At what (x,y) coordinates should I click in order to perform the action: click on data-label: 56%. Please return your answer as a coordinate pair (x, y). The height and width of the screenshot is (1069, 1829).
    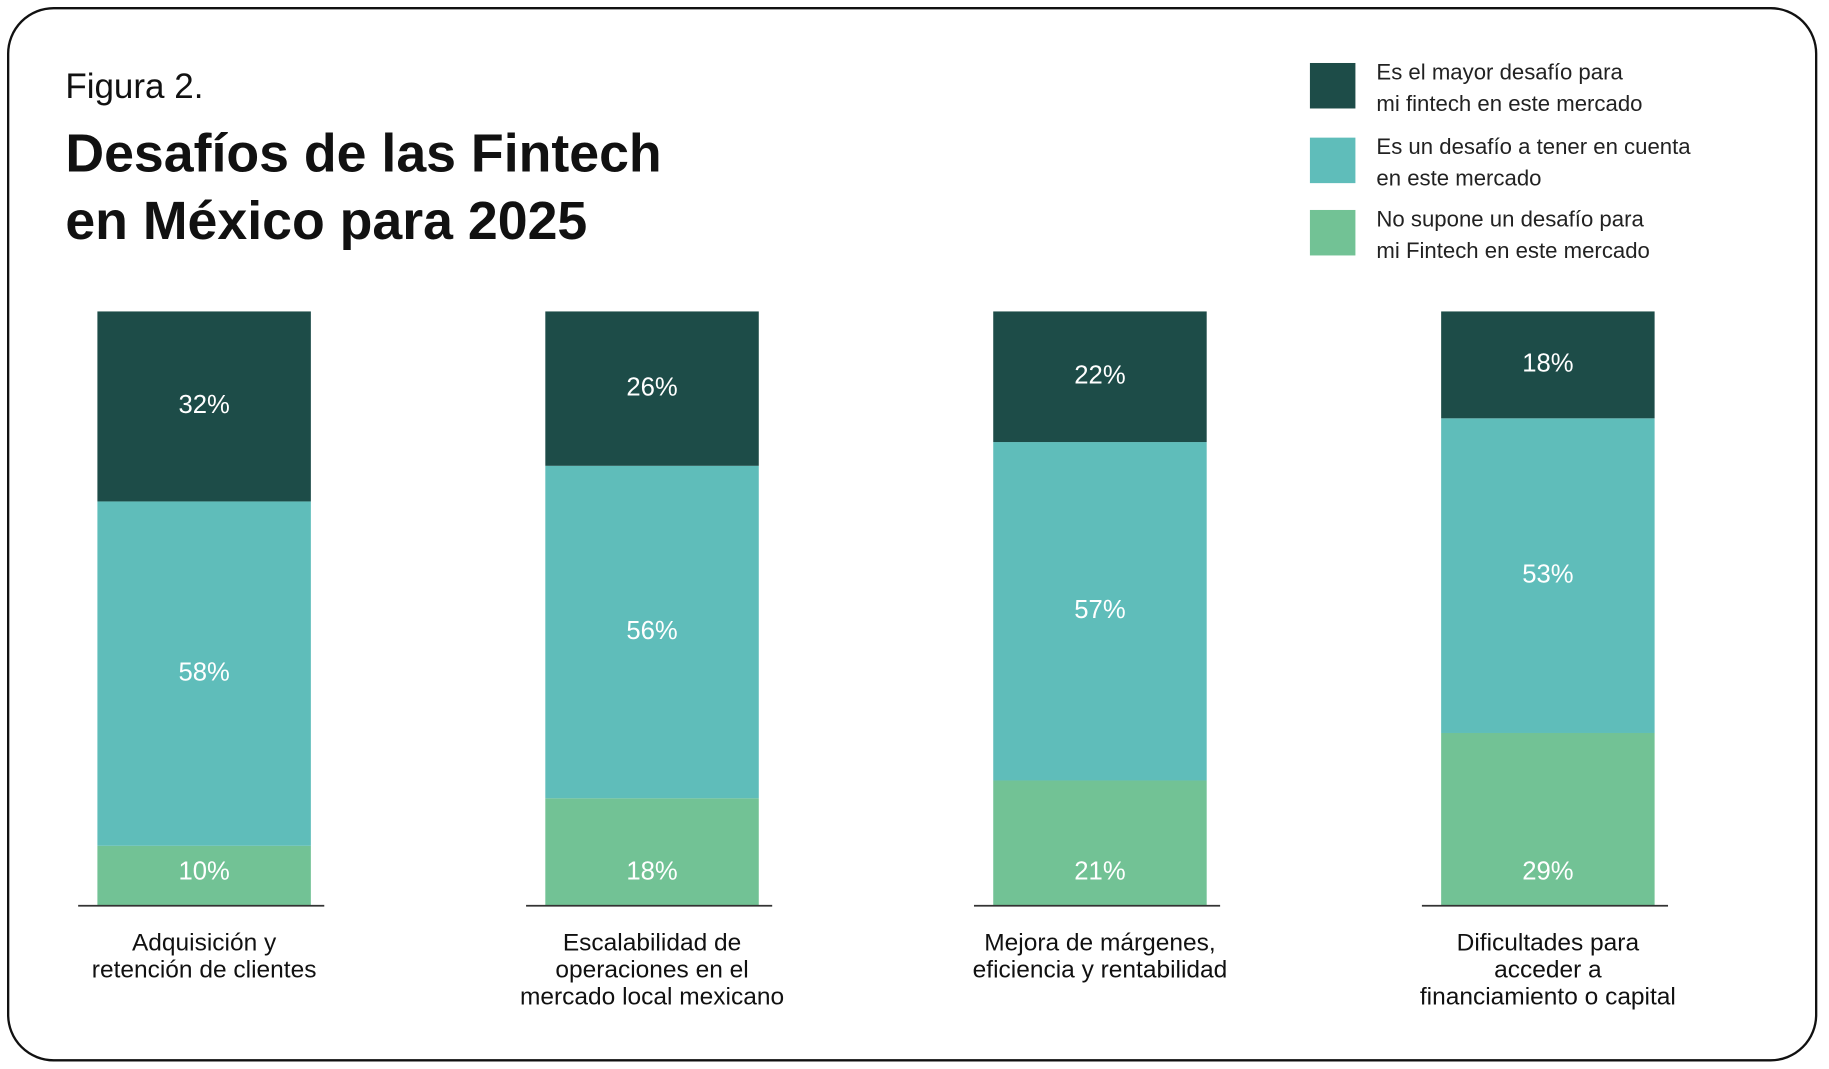
    Looking at the image, I should click on (651, 631).